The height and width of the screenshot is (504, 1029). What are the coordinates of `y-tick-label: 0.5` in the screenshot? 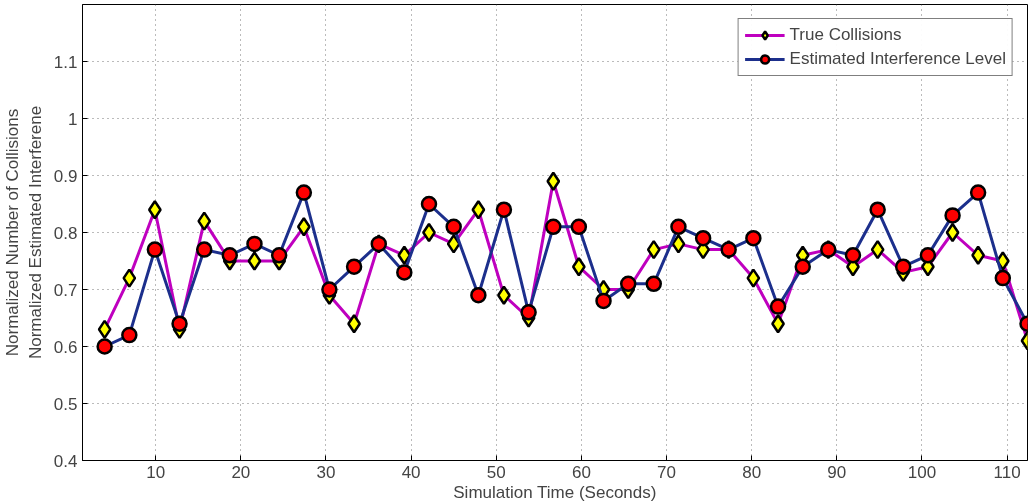 It's located at (65, 404).